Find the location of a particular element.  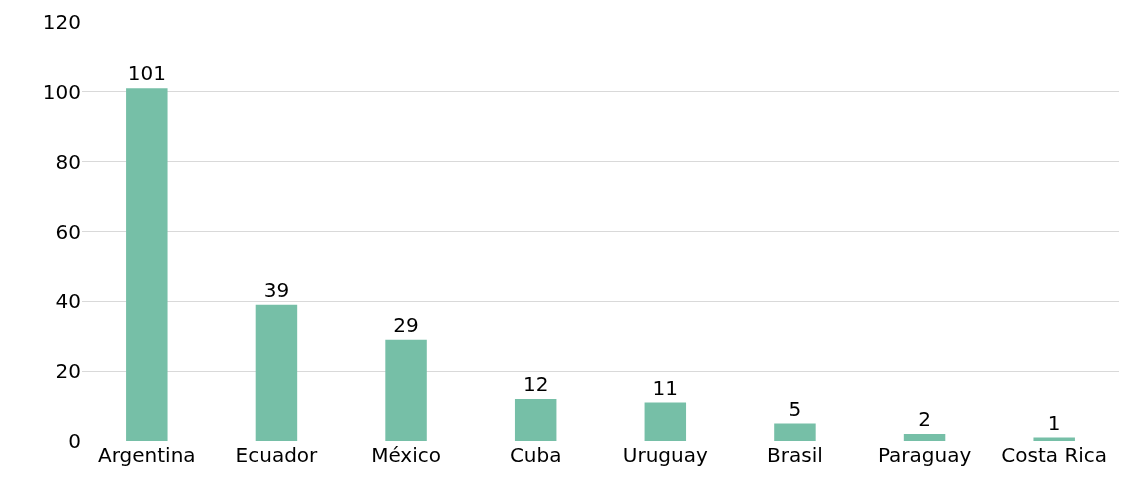

y-tick-label: 40 is located at coordinates (68, 301).